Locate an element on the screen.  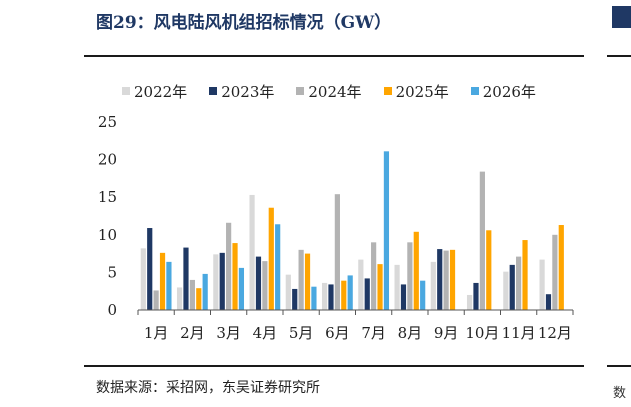
legend-label: 2024年 is located at coordinates (335, 91).